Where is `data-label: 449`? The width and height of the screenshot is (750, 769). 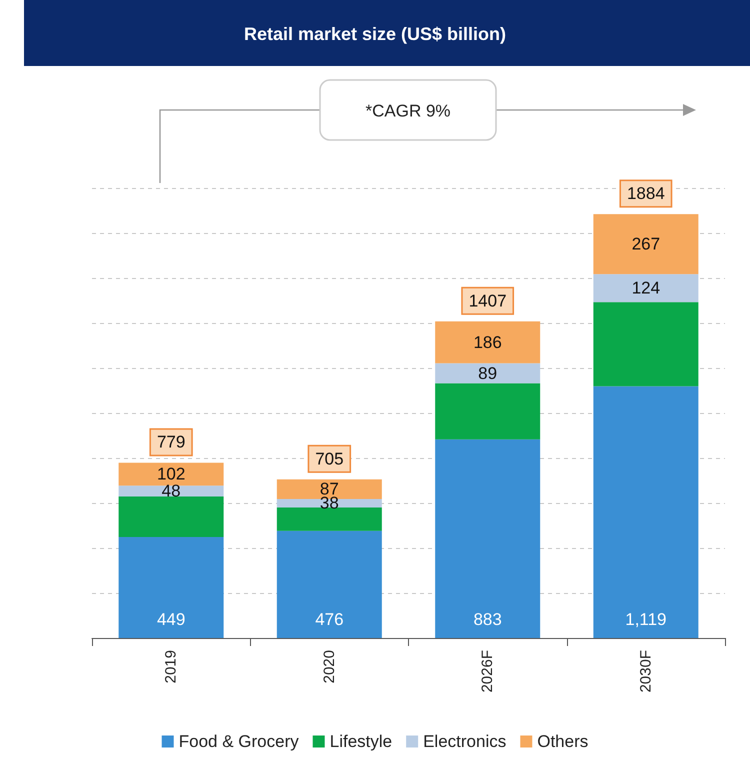 data-label: 449 is located at coordinates (171, 619).